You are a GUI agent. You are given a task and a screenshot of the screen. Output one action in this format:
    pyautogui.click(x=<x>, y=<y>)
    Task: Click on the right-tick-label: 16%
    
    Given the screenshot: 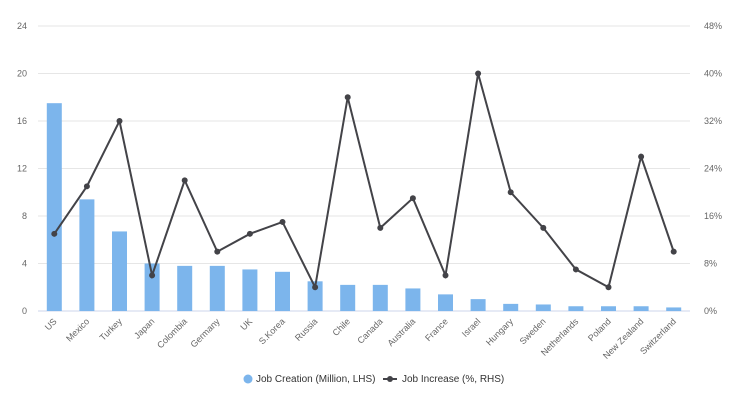 What is the action you would take?
    pyautogui.click(x=713, y=216)
    